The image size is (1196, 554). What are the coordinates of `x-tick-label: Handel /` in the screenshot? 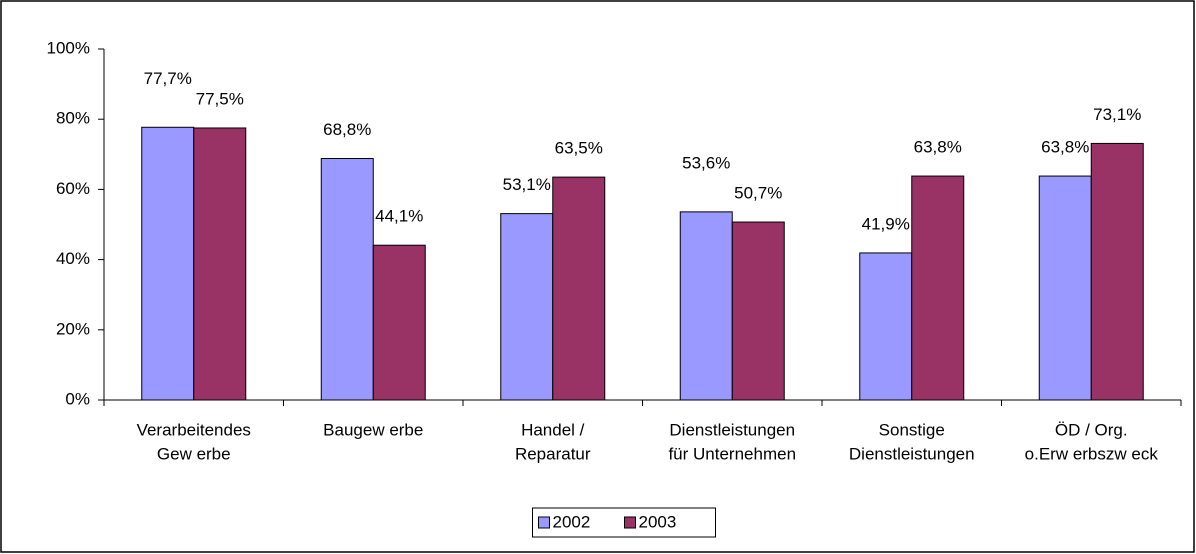 It's located at (553, 429).